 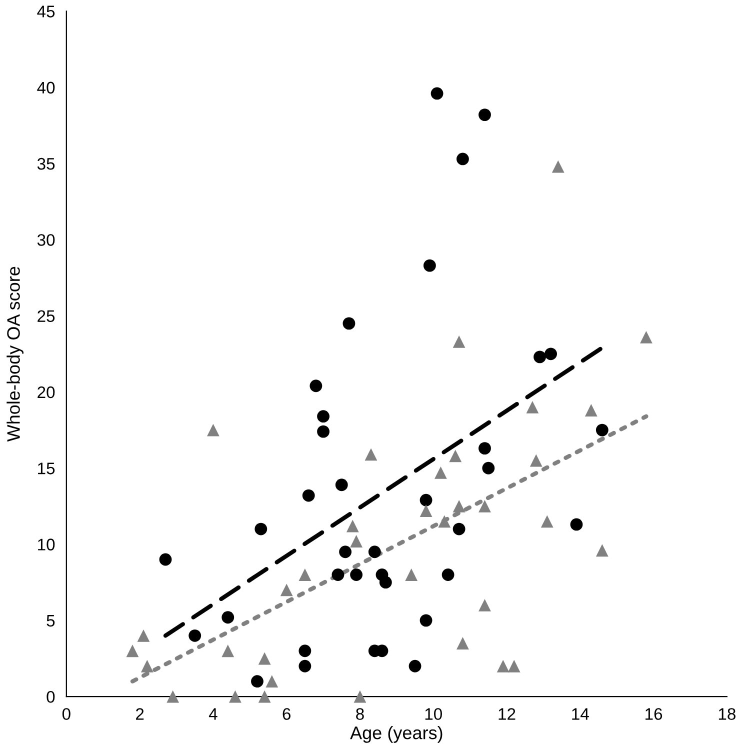 I want to click on x-tick-label: 6, so click(x=286, y=714).